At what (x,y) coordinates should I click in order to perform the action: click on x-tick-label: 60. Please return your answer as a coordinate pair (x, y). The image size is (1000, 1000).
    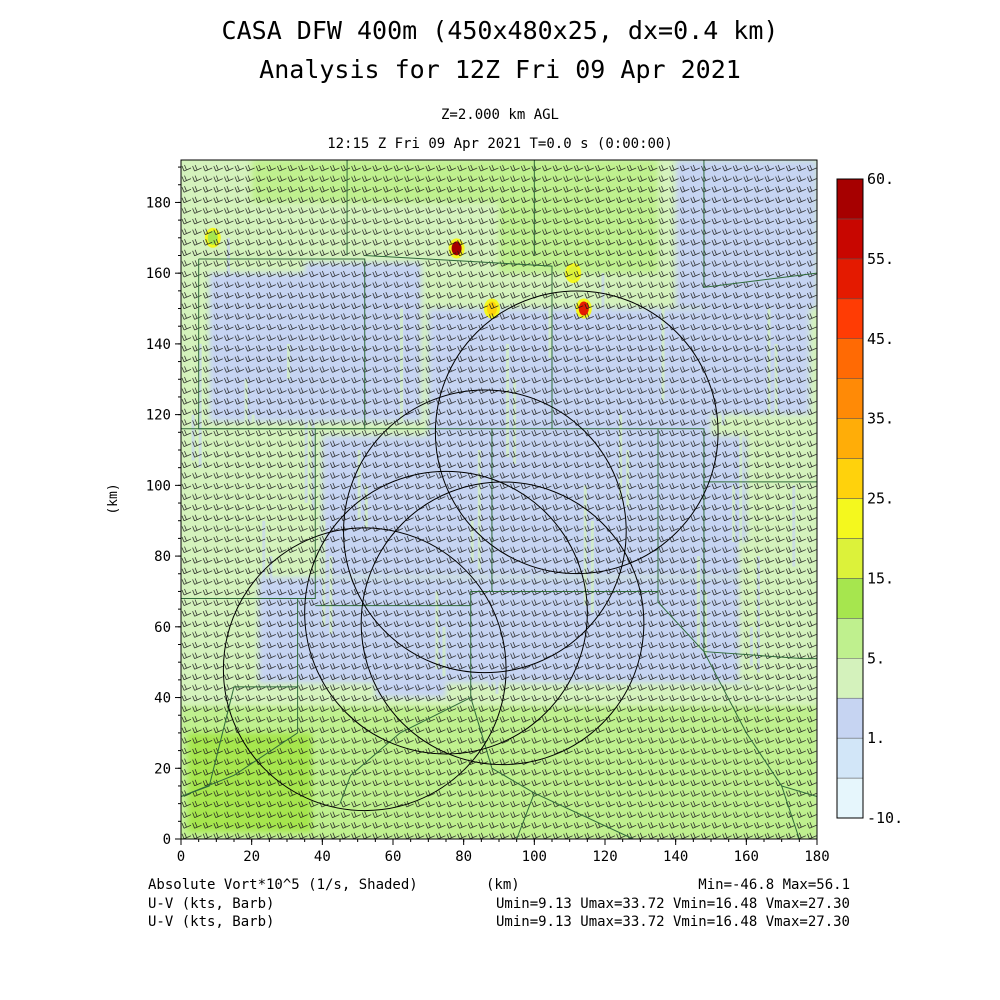
    Looking at the image, I should click on (393, 857).